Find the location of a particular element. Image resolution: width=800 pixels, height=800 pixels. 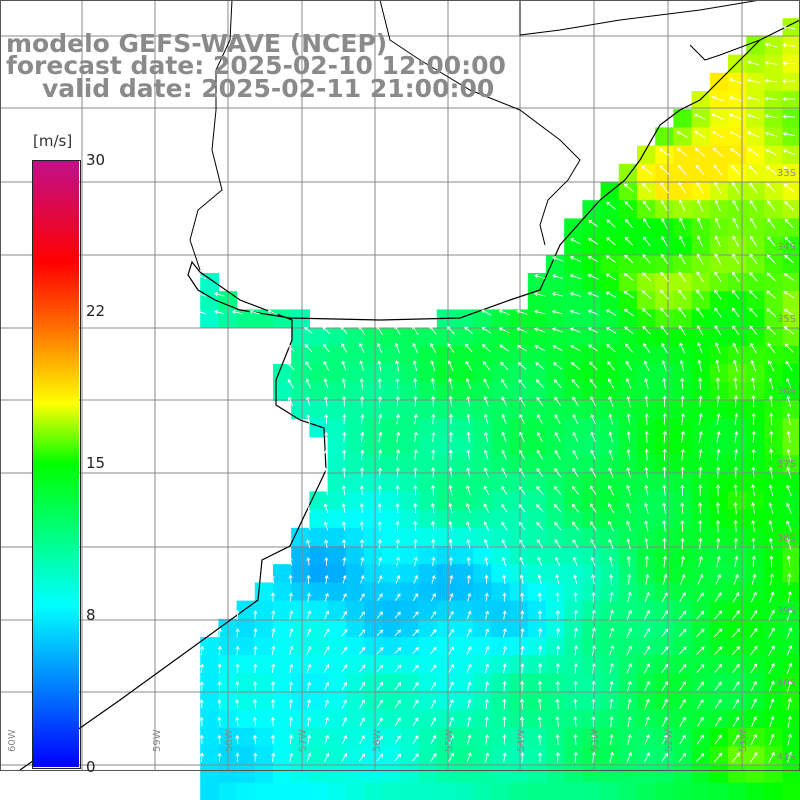

lat-tick-label: 41S is located at coordinates (786, 757).